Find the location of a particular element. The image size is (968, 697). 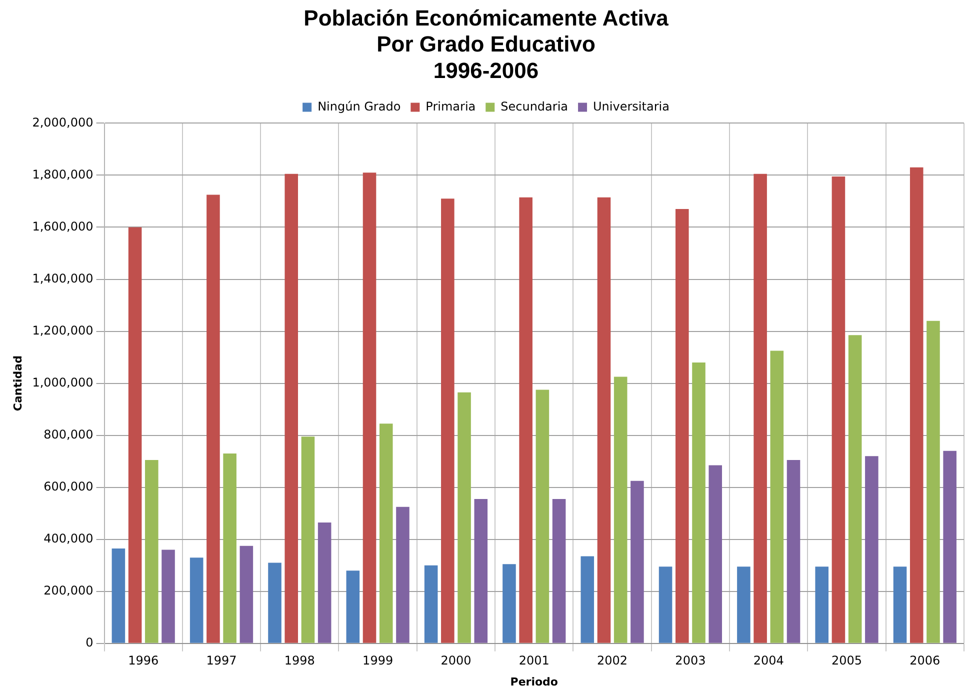

y-tick-label: 1,000,000 is located at coordinates (63, 382).